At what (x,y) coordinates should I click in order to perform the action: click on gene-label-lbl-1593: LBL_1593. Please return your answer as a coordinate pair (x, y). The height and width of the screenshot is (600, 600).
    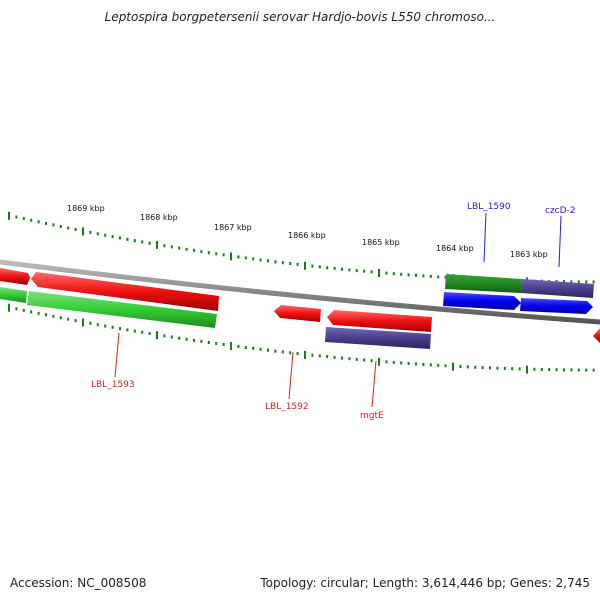
    Looking at the image, I should click on (113, 385).